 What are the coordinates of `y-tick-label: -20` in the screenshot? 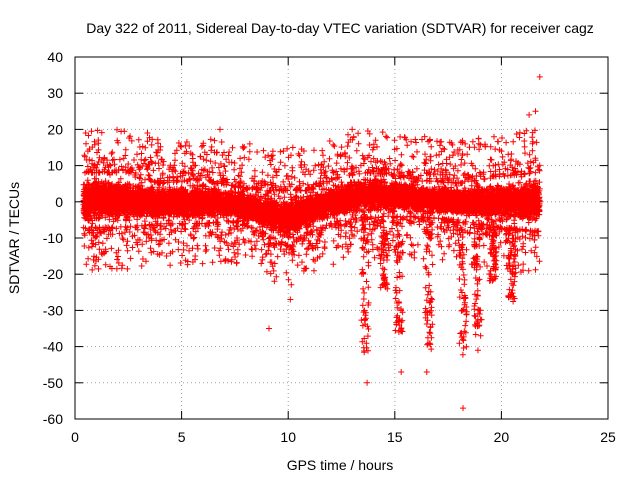 It's located at (53, 274).